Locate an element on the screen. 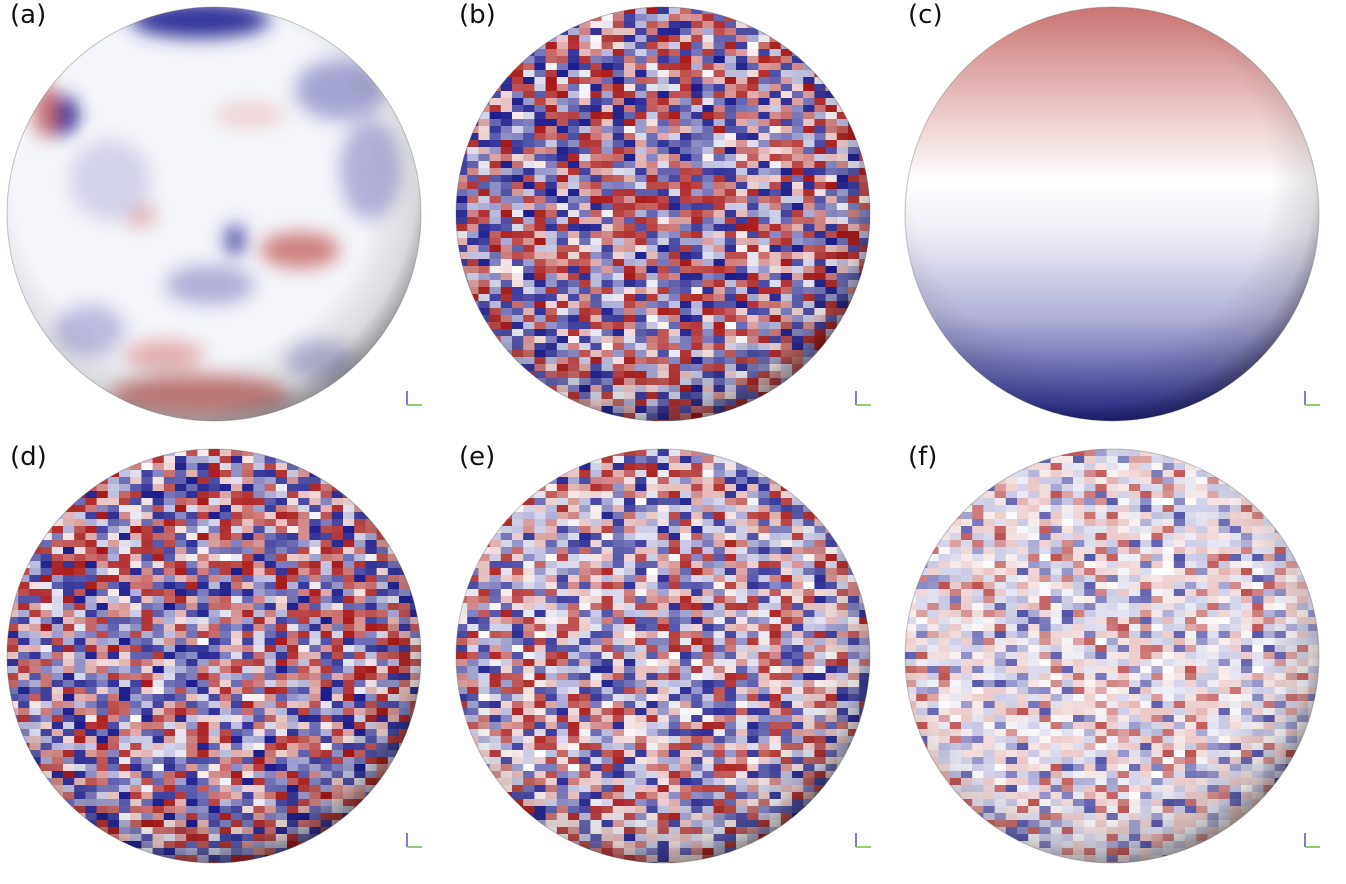  sphere-render-b is located at coordinates (663, 214).